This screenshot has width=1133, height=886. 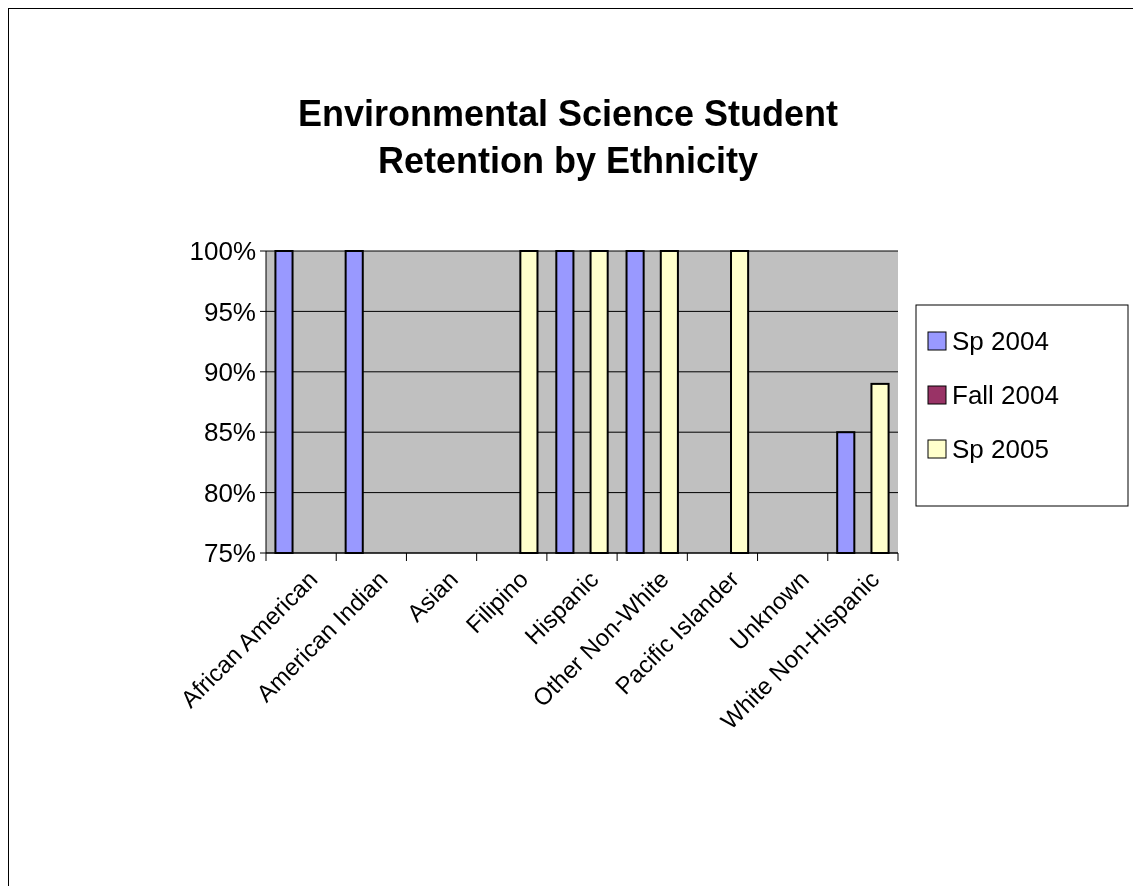 What do you see at coordinates (229, 492) in the screenshot?
I see `y-tick-label: 80%` at bounding box center [229, 492].